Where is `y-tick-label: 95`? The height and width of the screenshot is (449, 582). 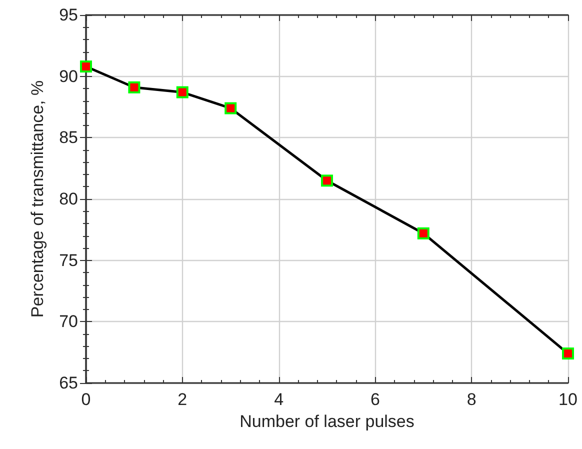
y-tick-label: 95 is located at coordinates (68, 15).